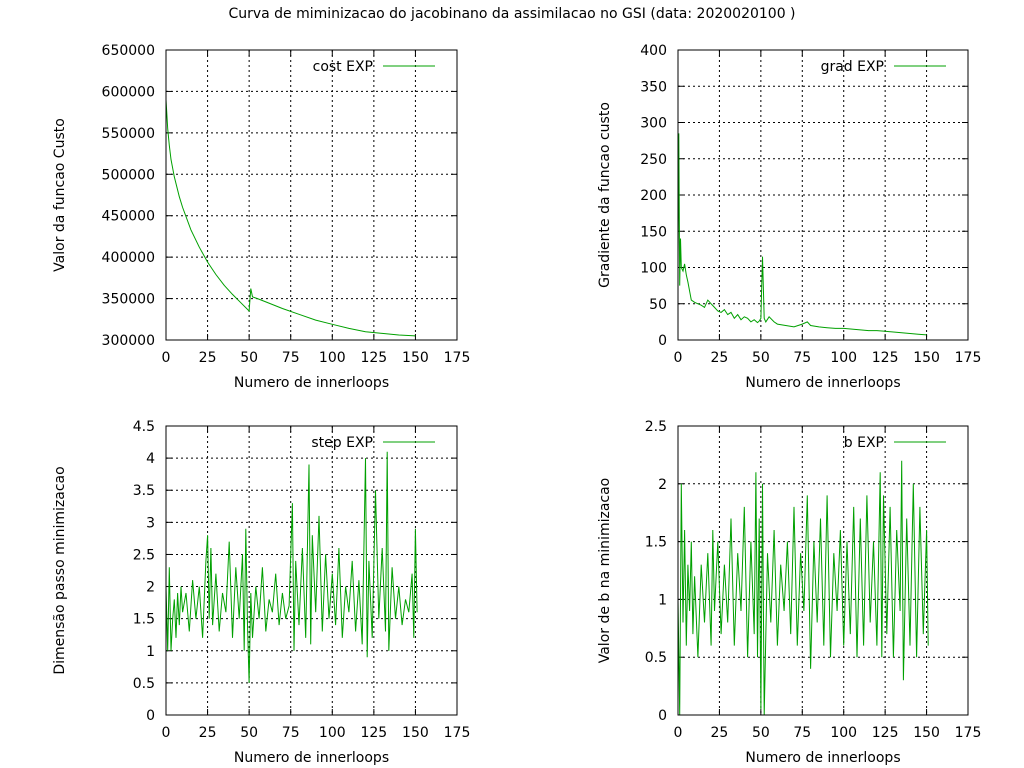  I want to click on y-tick-label: 3, so click(150, 523).